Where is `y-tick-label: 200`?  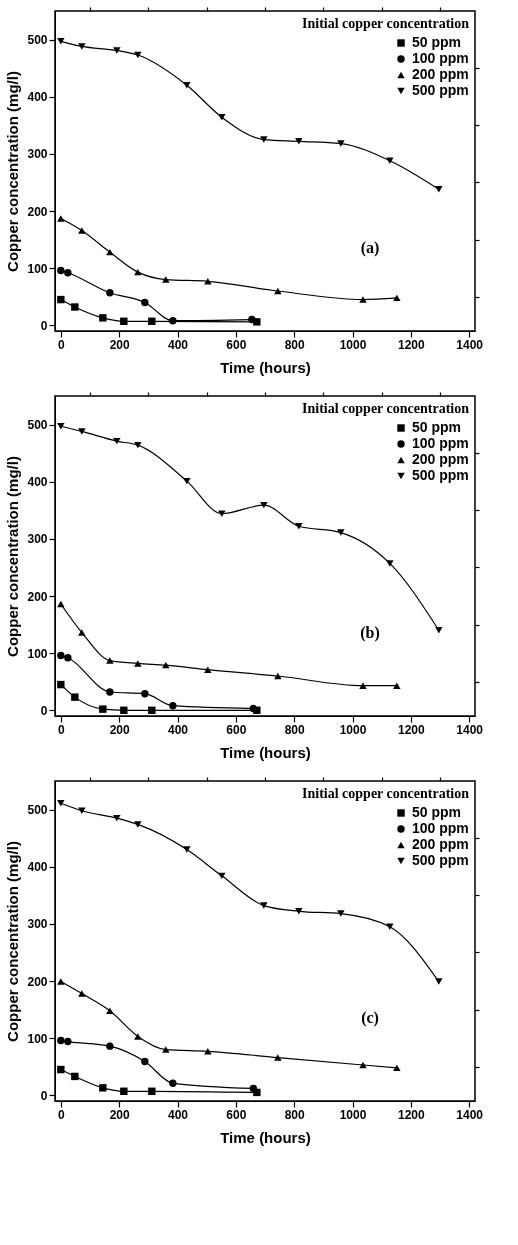
y-tick-label: 200 is located at coordinates (37, 596).